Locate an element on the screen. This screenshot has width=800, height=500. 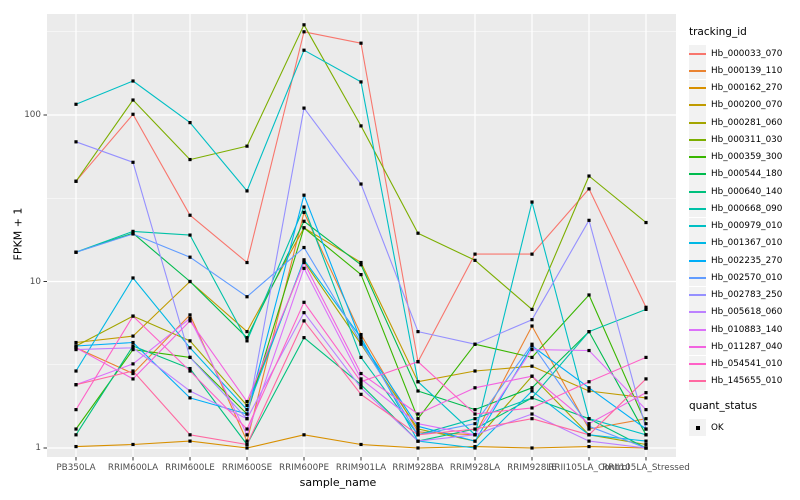
legend-item-Hb_000200_070: Hb_000200_070 is located at coordinates (743, 105).